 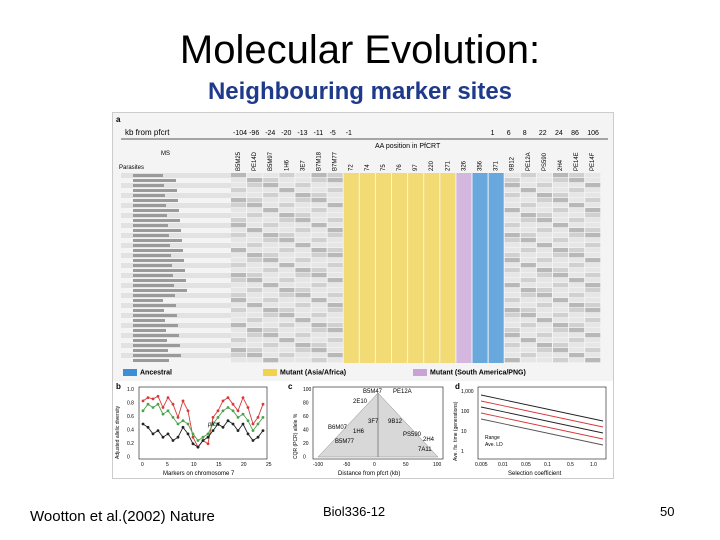 What do you see at coordinates (570, 465) in the screenshot?
I see `panel-d-xtick: 0.5` at bounding box center [570, 465].